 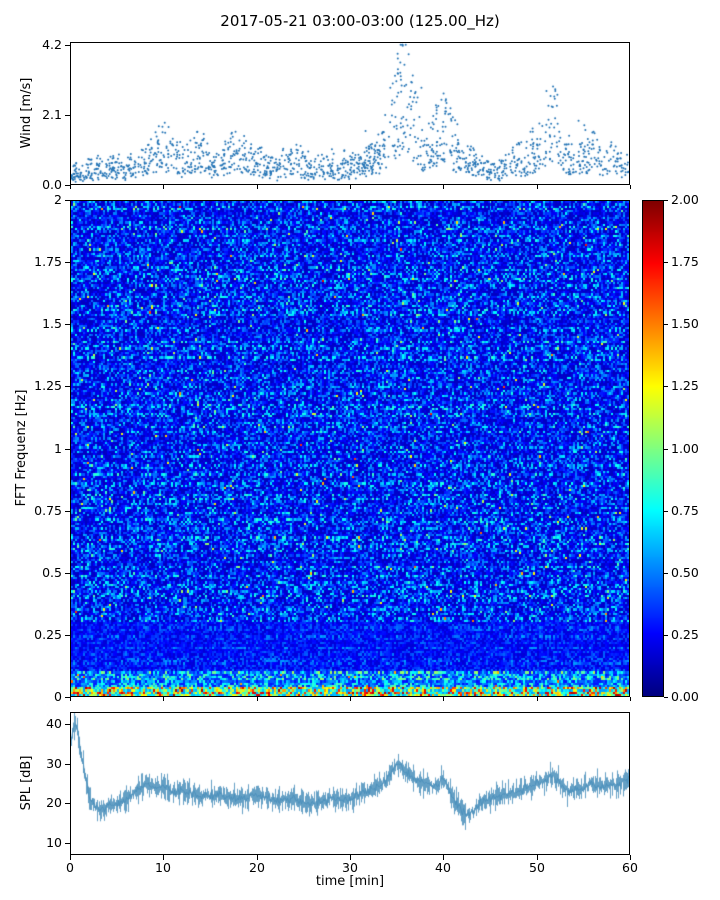 I want to click on tick-label: 60, so click(x=630, y=867).